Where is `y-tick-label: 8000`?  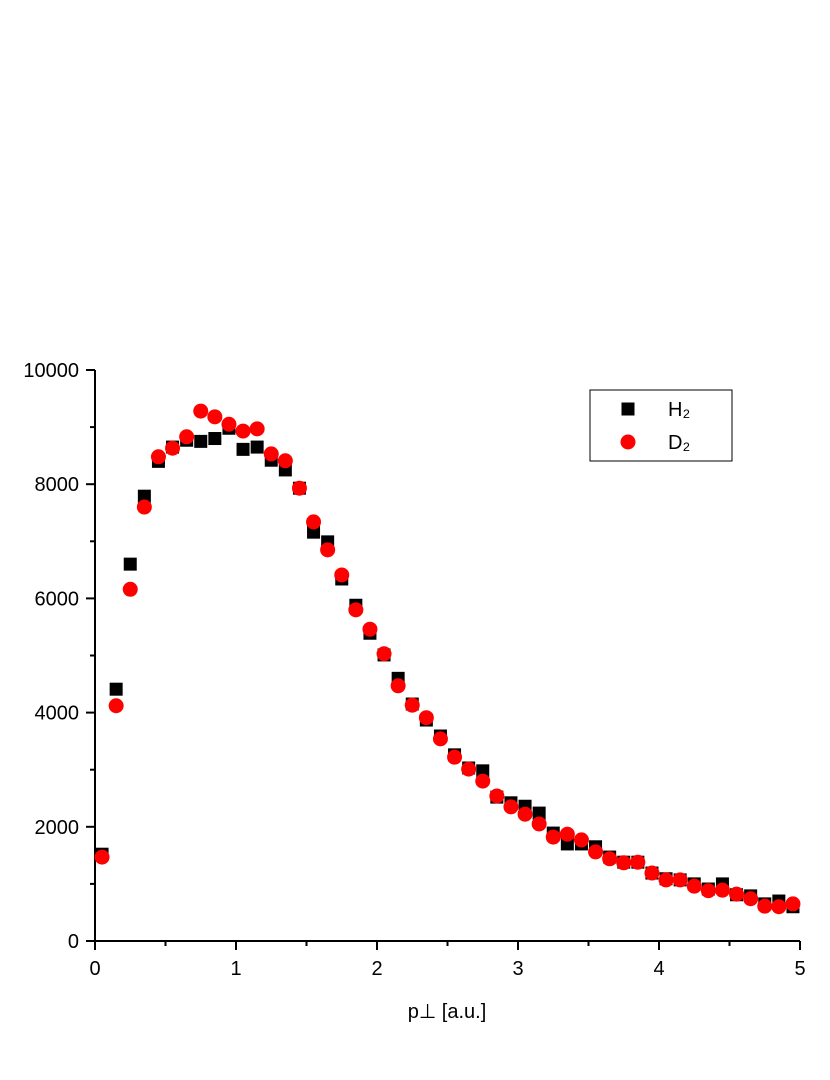 y-tick-label: 8000 is located at coordinates (57, 485).